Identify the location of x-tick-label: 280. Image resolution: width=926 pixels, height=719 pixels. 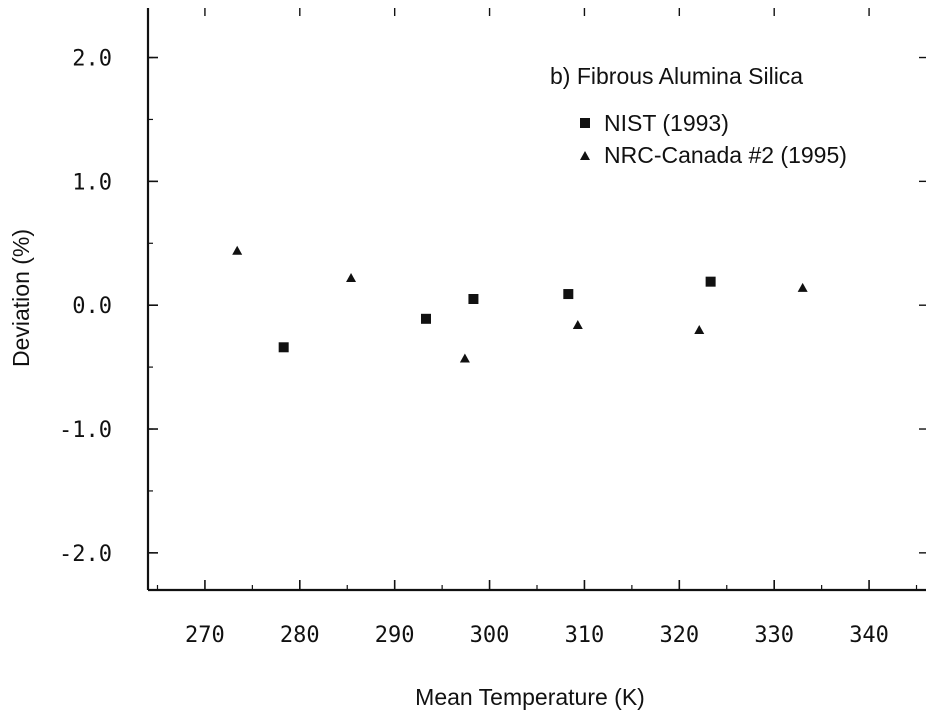
(300, 635).